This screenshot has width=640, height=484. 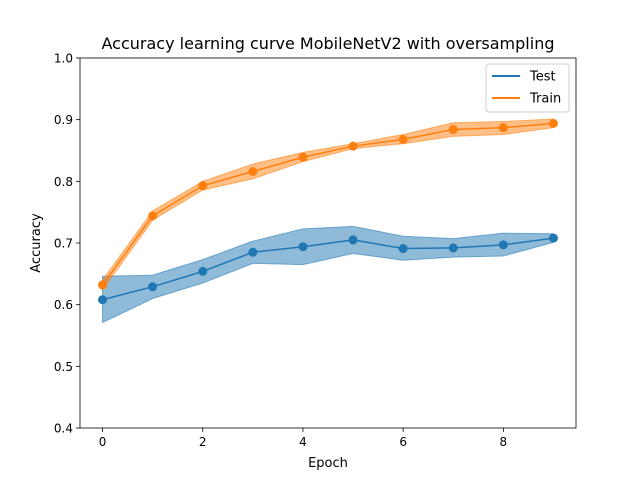 I want to click on y-tick-label: 0.6, so click(x=63, y=305).